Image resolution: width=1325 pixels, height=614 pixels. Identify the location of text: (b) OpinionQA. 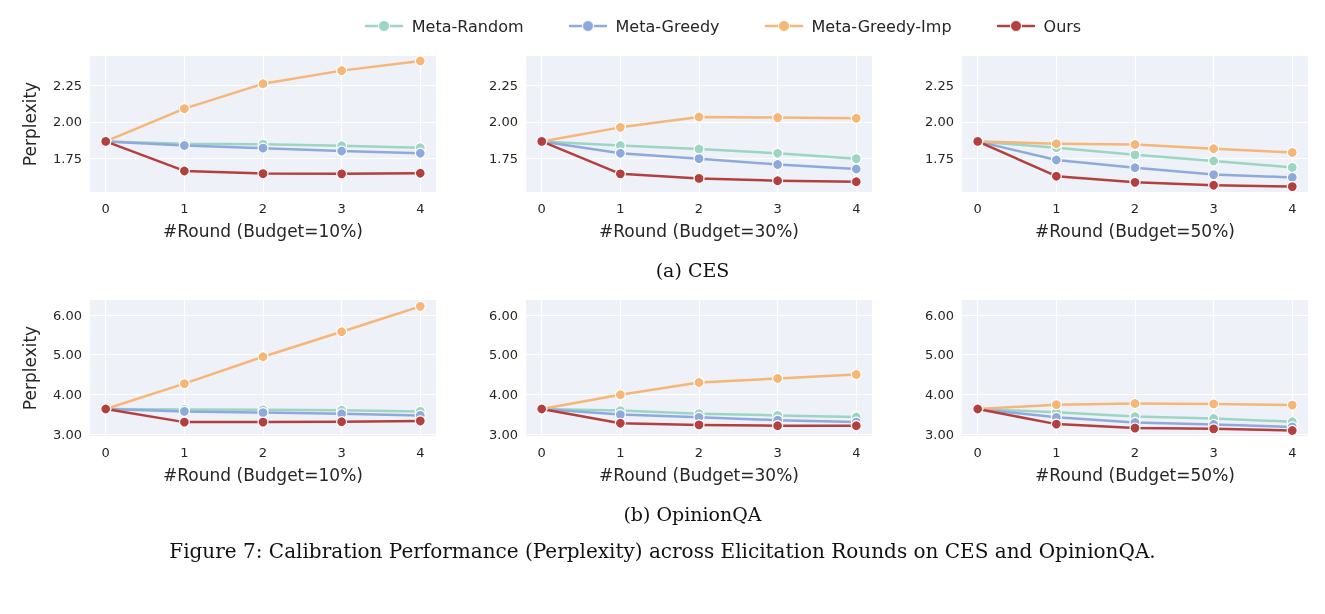
(692, 514).